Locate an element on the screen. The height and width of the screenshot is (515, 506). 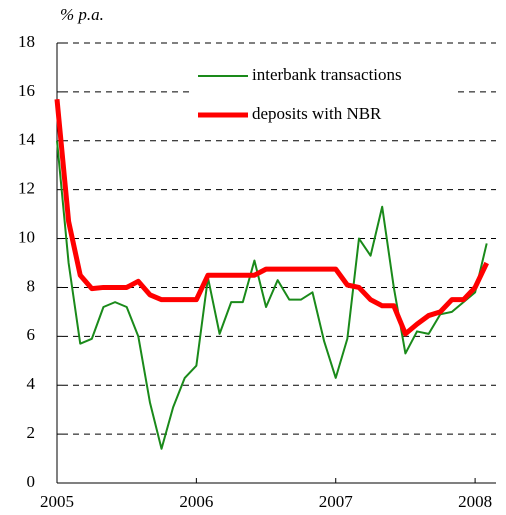
y-tick-label: 8 is located at coordinates (31, 285).